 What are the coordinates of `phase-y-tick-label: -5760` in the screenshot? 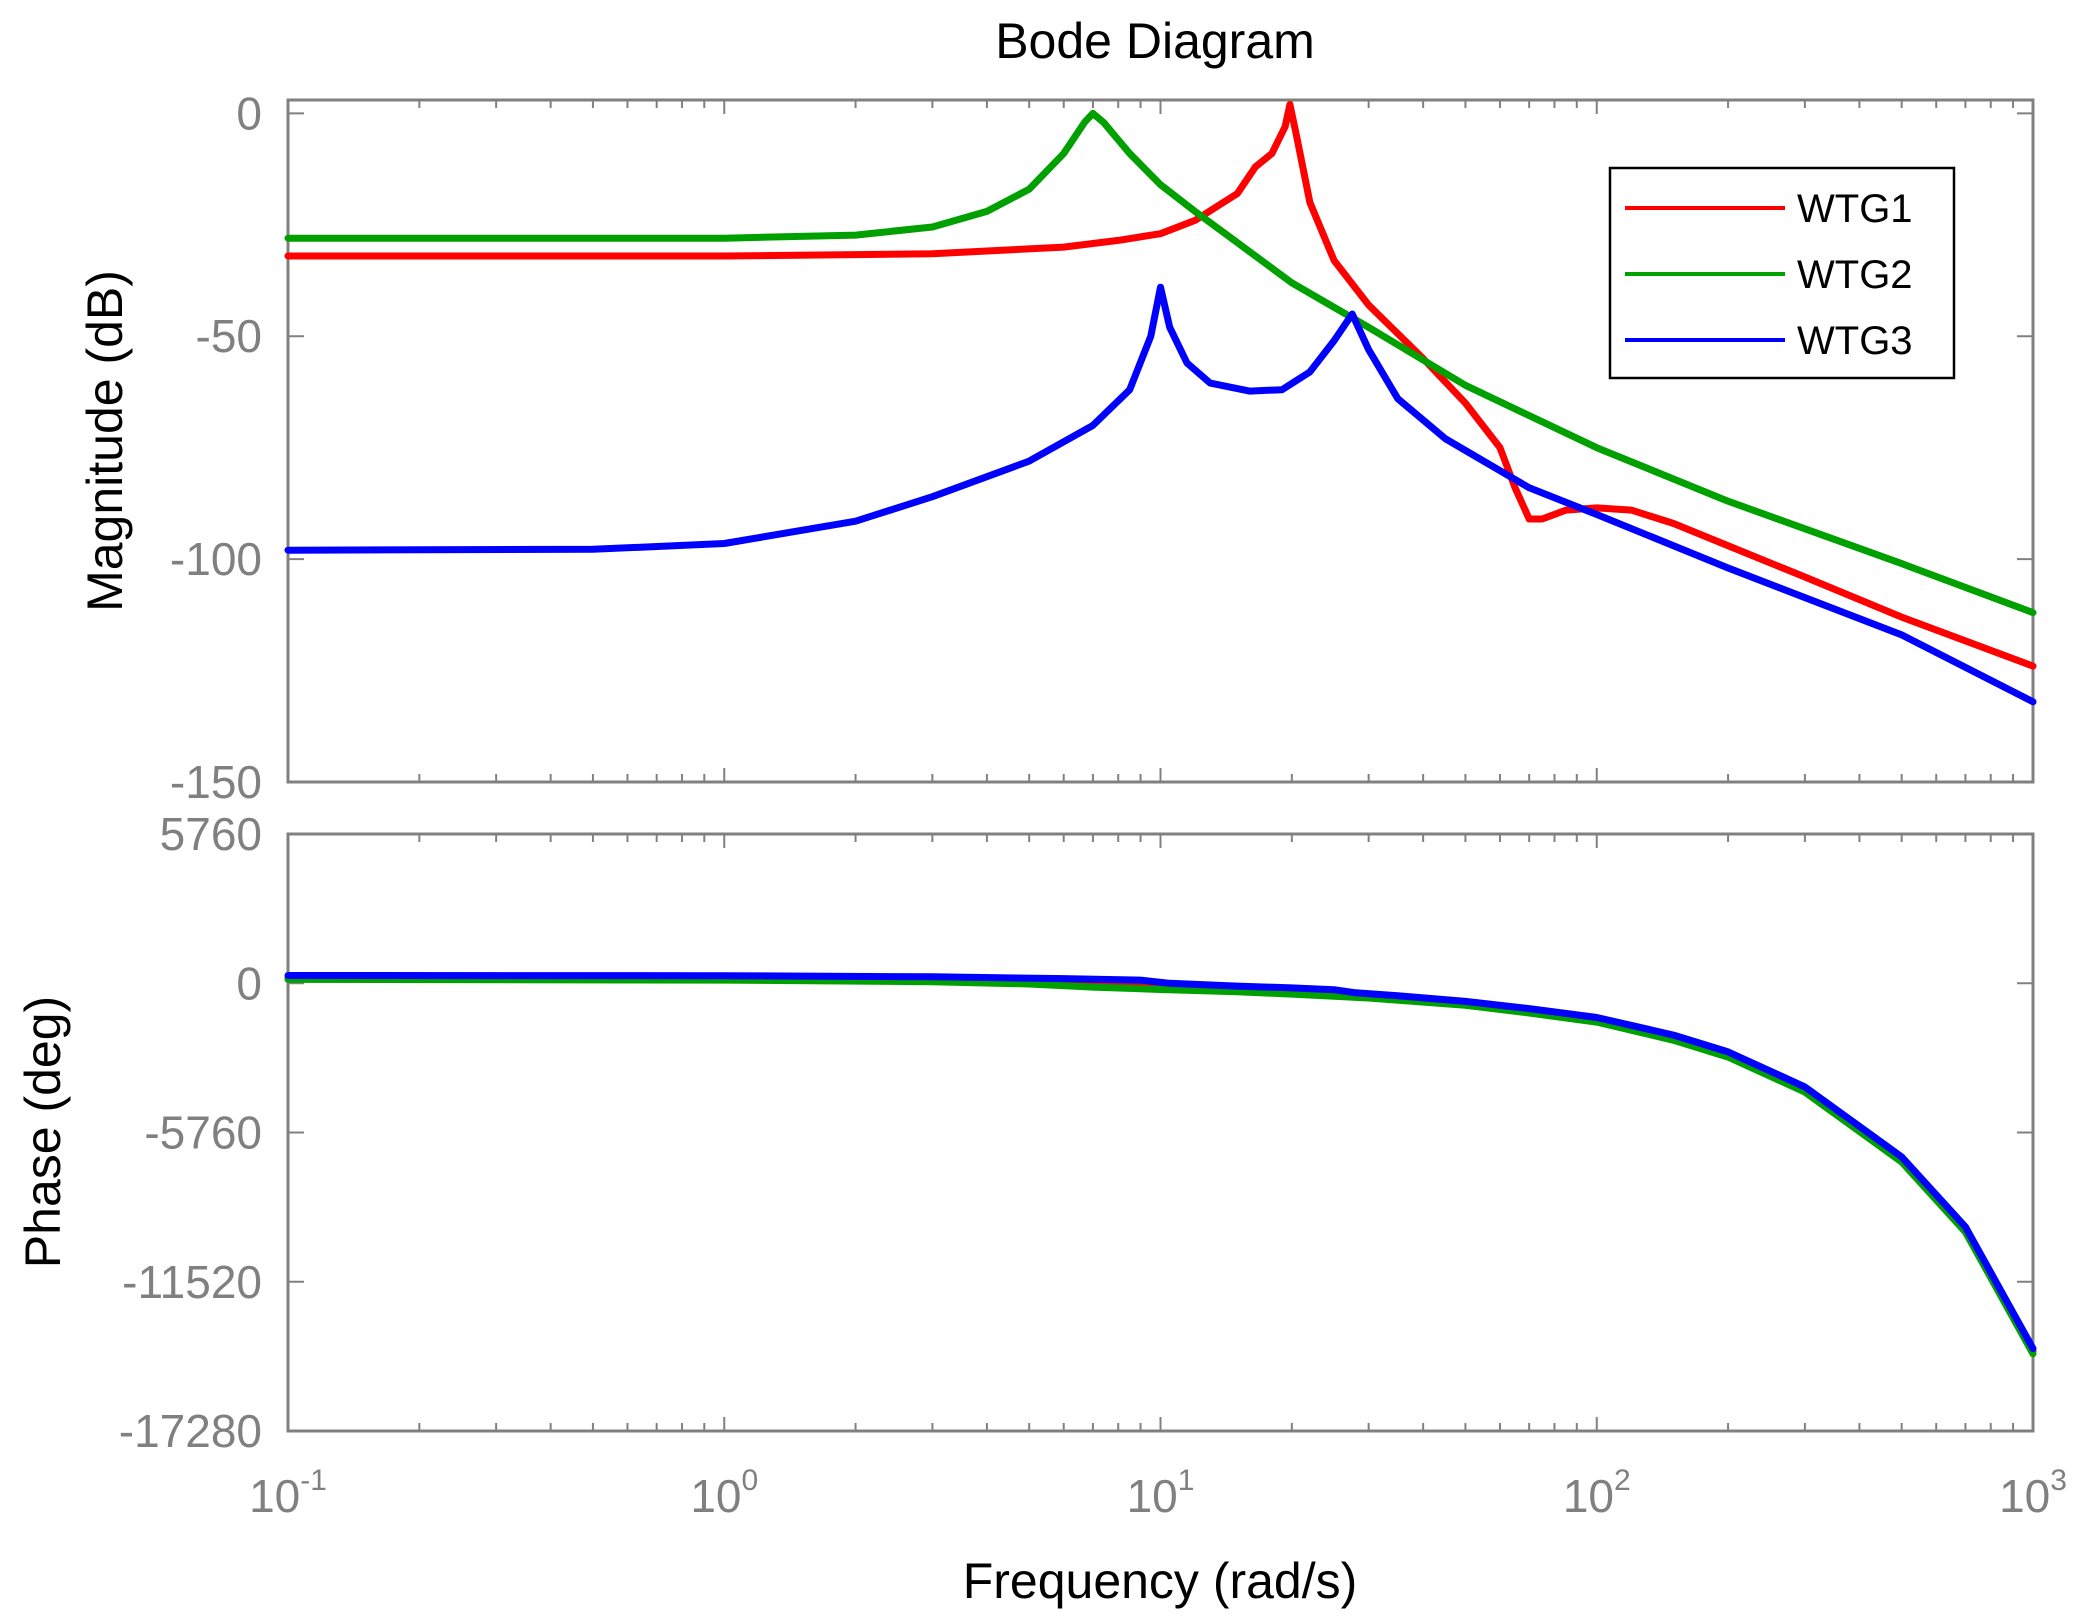 It's located at (203, 1133).